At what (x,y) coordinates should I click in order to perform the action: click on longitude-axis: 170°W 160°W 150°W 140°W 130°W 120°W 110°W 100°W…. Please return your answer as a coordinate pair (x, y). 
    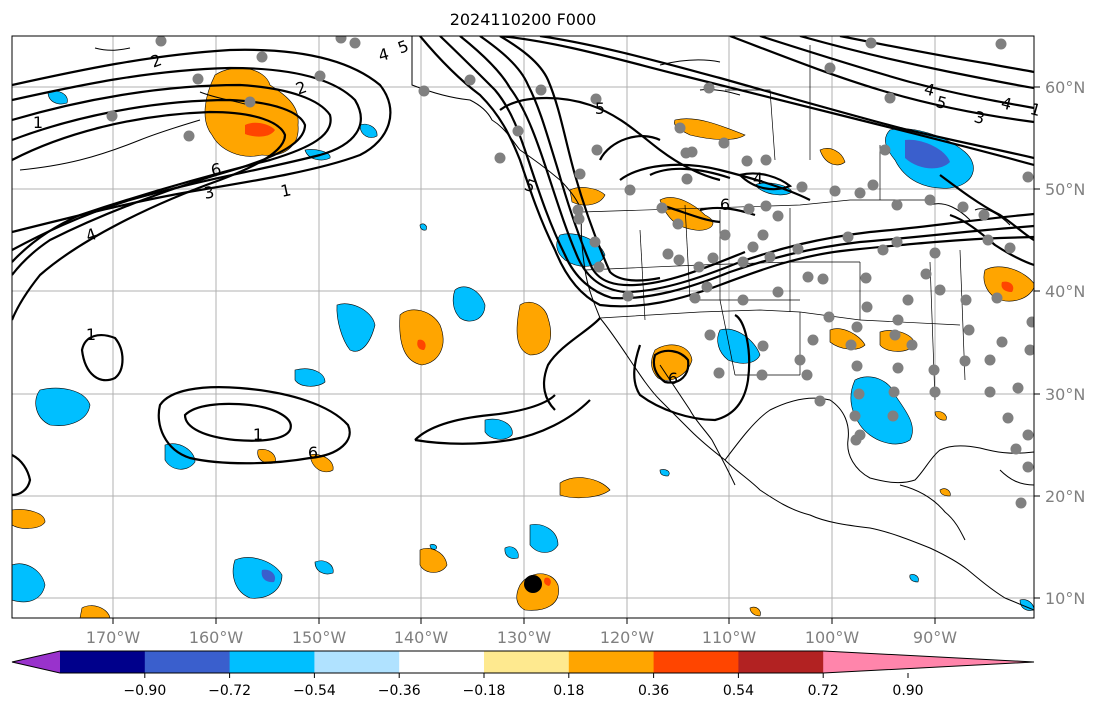
    Looking at the image, I should click on (521, 632).